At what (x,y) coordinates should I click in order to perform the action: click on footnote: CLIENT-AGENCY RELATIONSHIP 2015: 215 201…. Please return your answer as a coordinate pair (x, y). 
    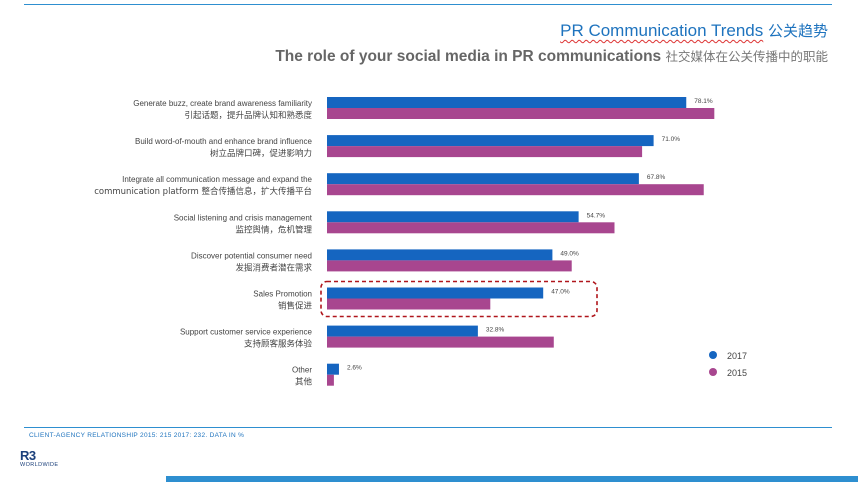
    Looking at the image, I should click on (137, 435).